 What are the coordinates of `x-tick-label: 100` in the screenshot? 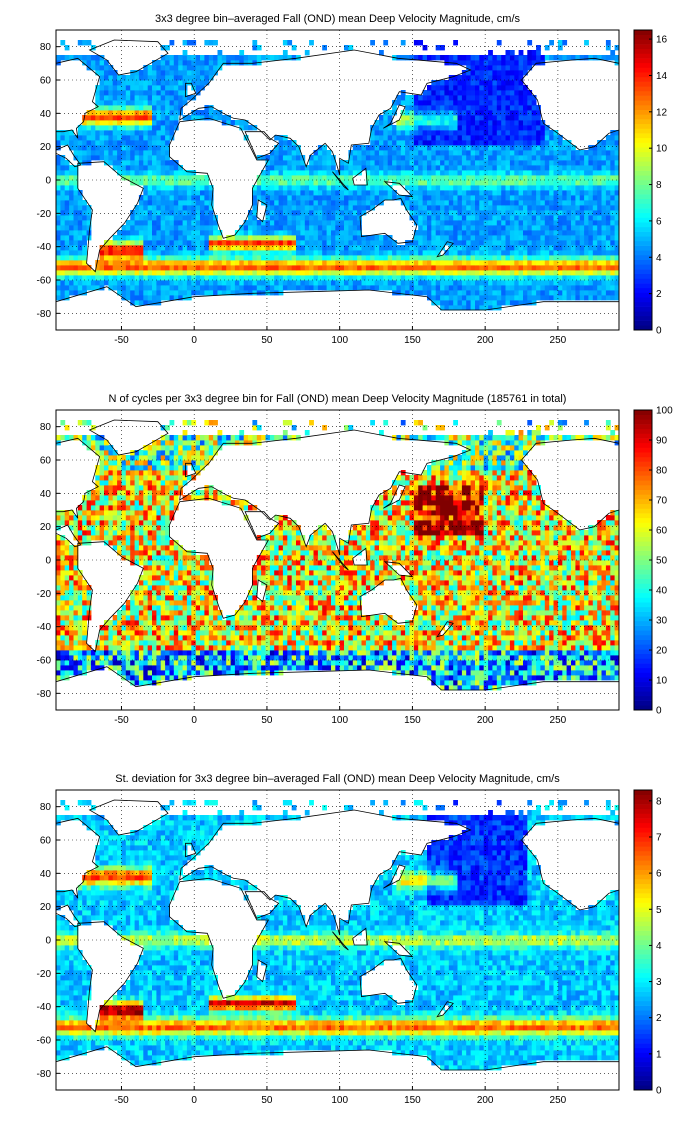 It's located at (339, 340).